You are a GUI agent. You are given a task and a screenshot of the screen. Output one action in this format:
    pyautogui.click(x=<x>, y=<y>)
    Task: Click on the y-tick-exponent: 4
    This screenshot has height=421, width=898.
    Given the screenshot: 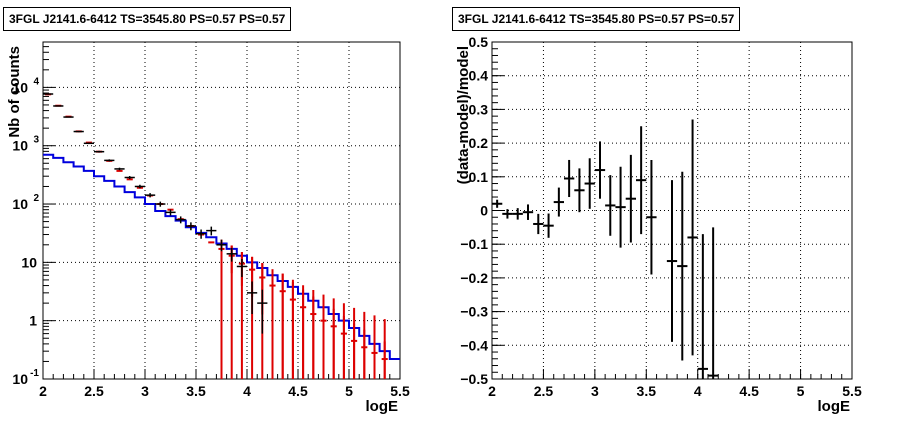 What is the action you would take?
    pyautogui.click(x=36, y=81)
    